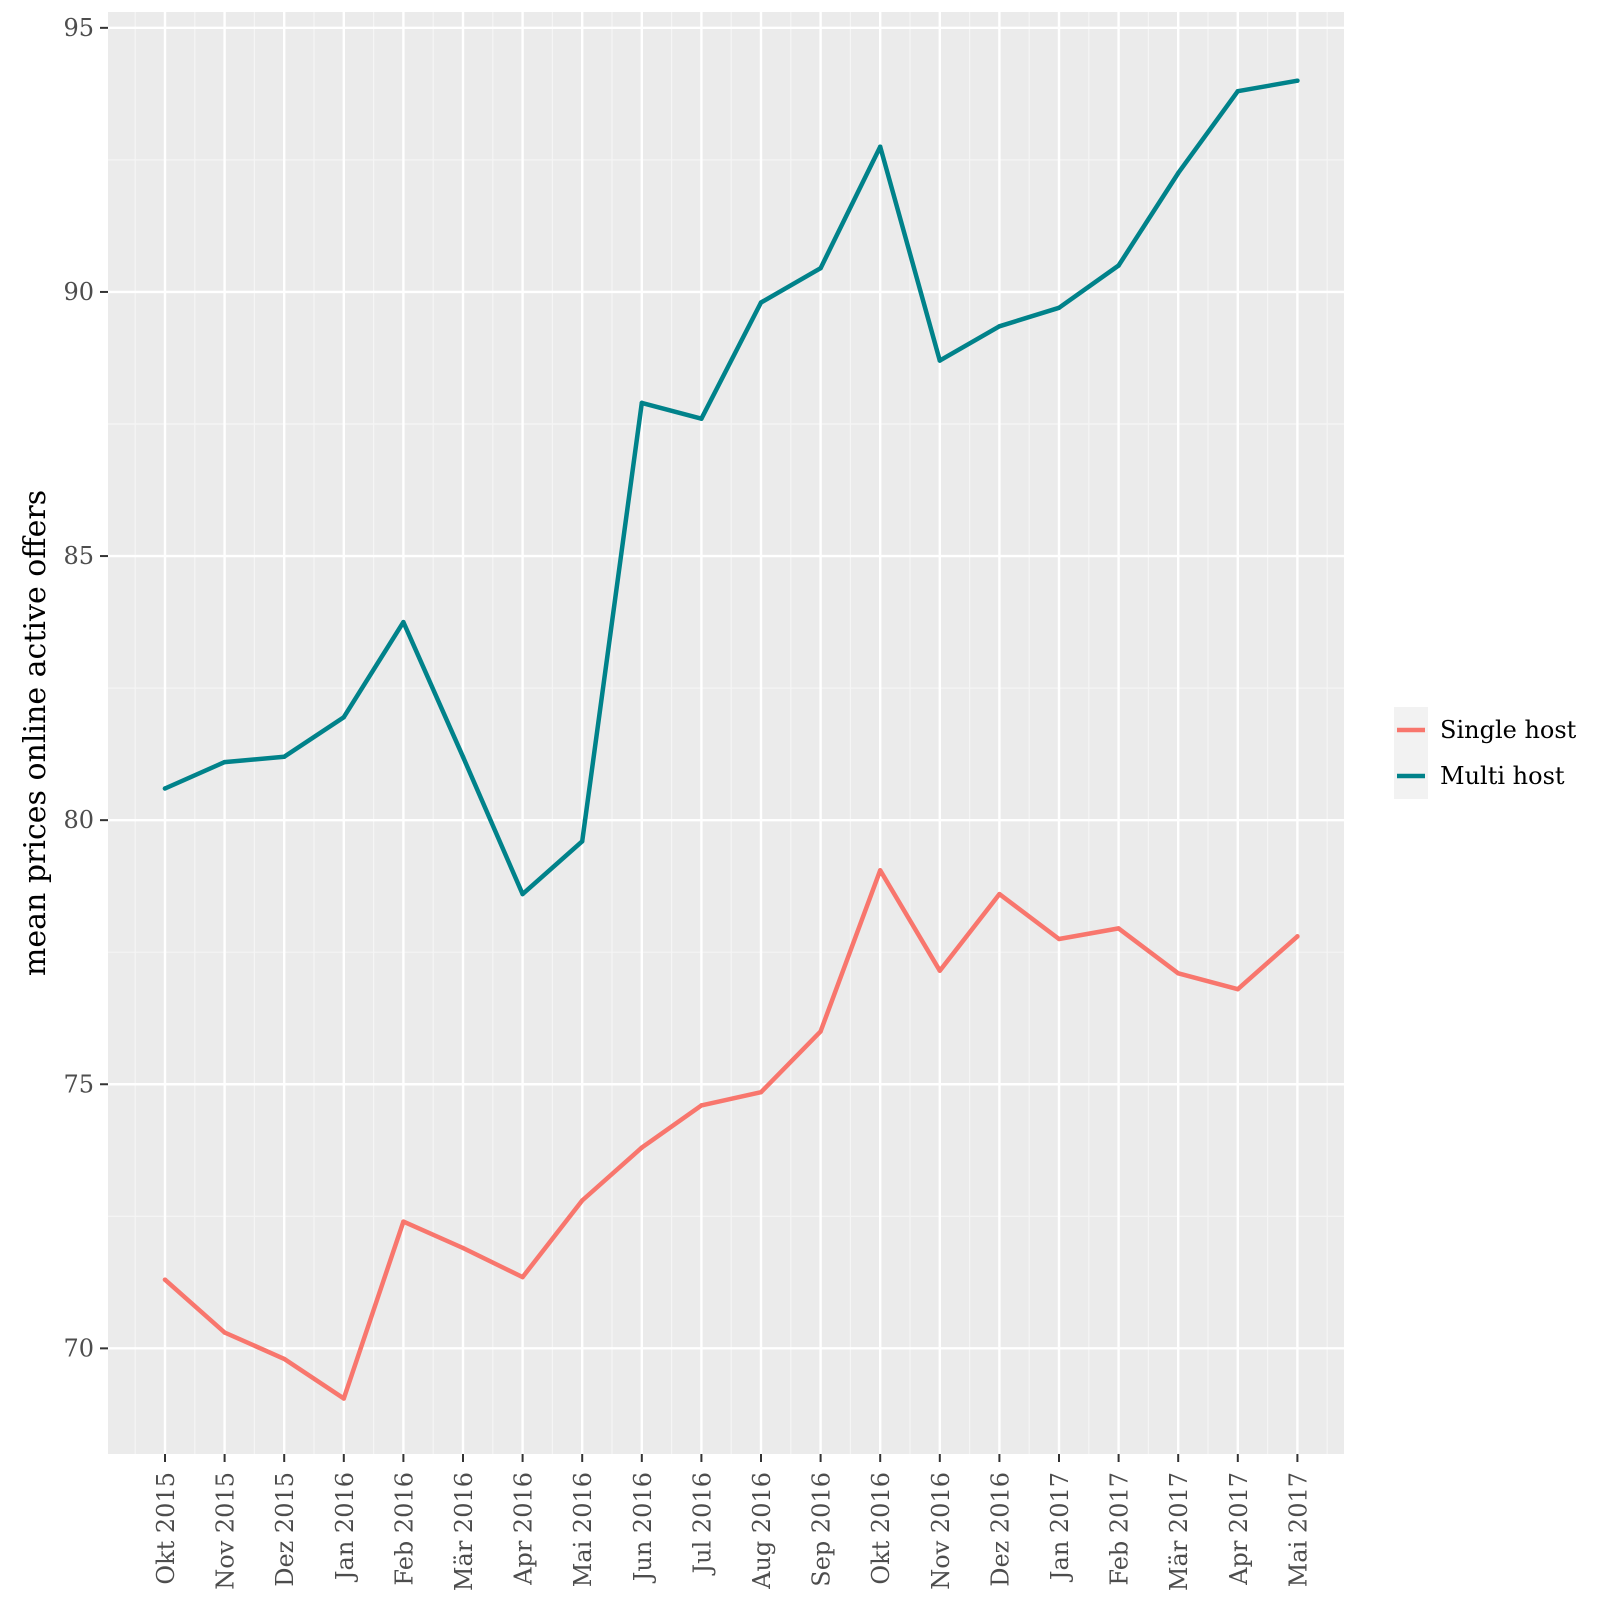 The width and height of the screenshot is (1600, 1600). Describe the element at coordinates (35, 733) in the screenshot. I see `y-axis-title: mean prices online active offers` at that location.